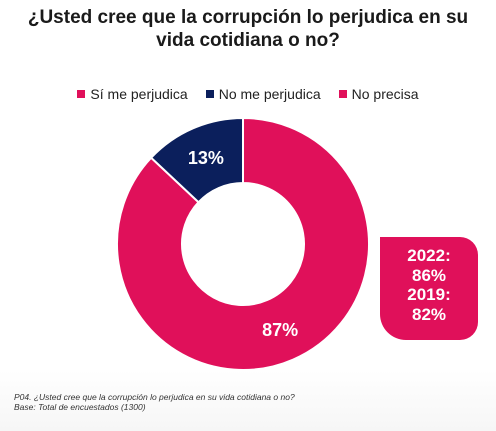 The image size is (496, 431). Describe the element at coordinates (429, 255) in the screenshot. I see `callout-year-2022: 2022:` at that location.